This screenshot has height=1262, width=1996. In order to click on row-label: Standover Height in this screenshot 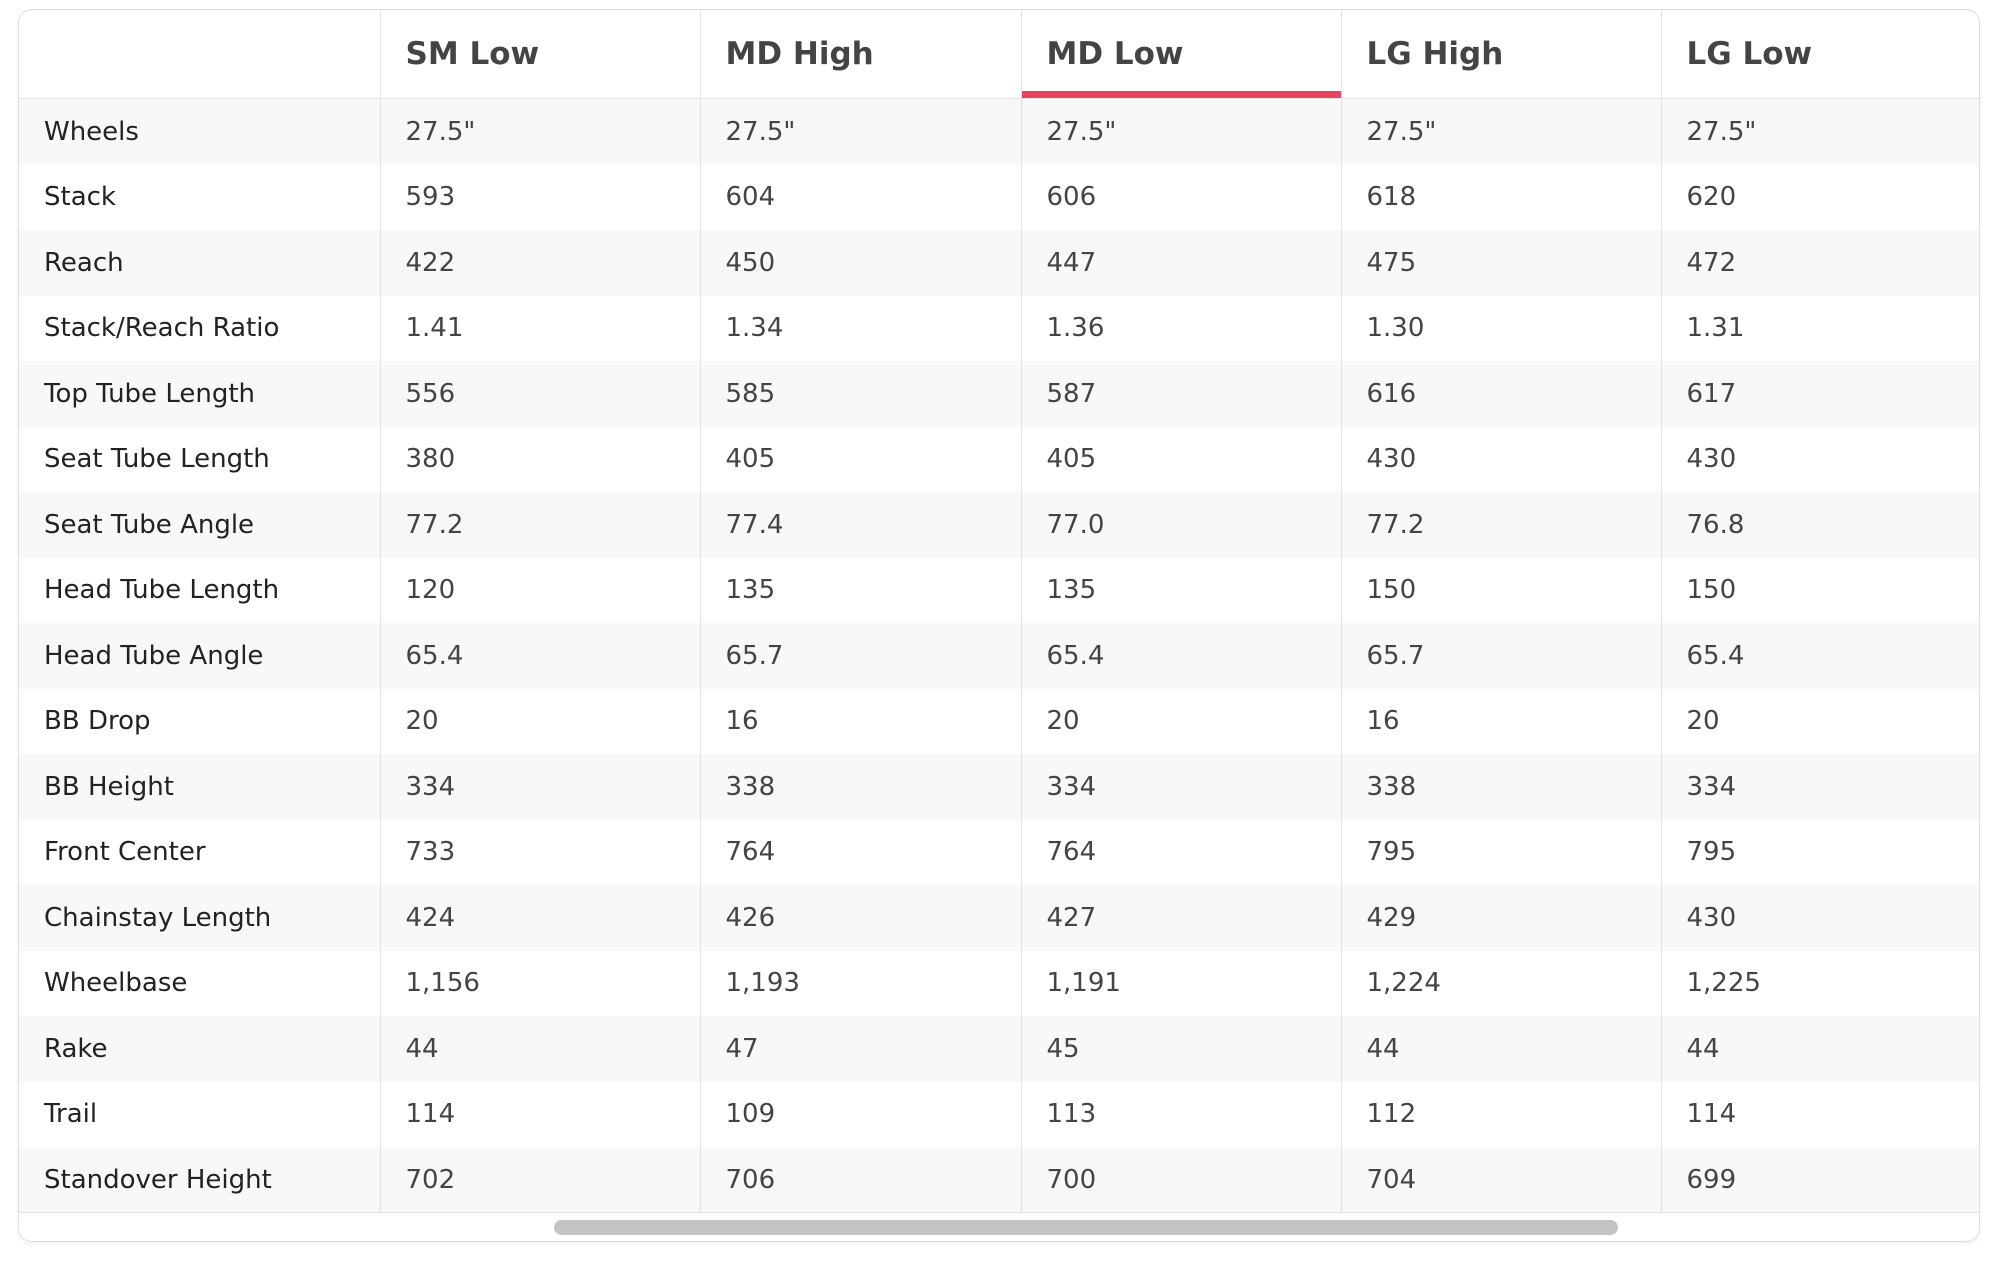, I will do `click(199, 1180)`.